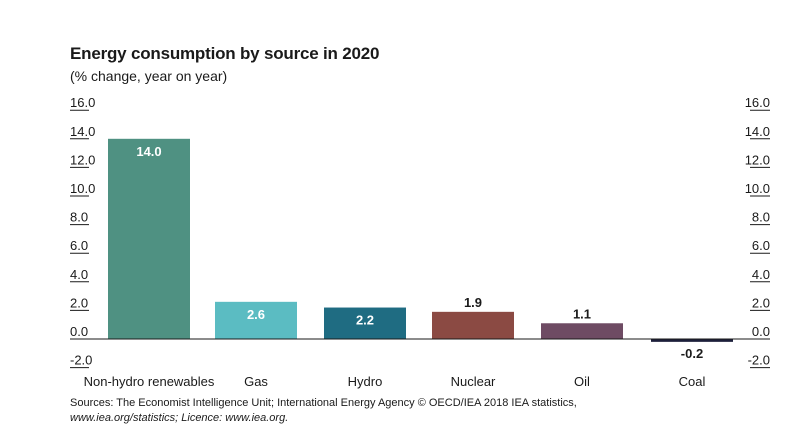  What do you see at coordinates (761, 274) in the screenshot?
I see `y-tick-label-right: 4.0` at bounding box center [761, 274].